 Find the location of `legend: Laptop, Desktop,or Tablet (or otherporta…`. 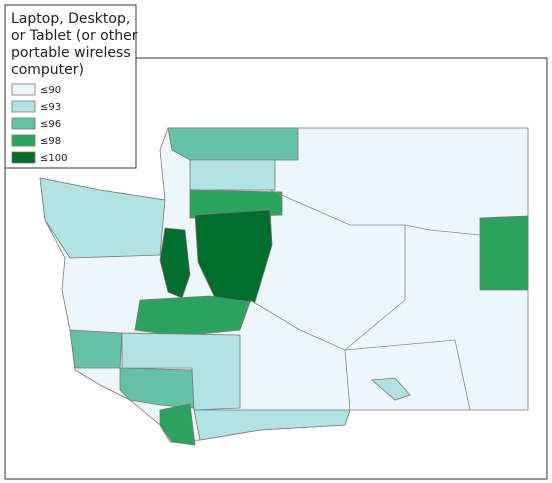

legend: Laptop, Desktop,or Tablet (or otherporta… is located at coordinates (71, 86).